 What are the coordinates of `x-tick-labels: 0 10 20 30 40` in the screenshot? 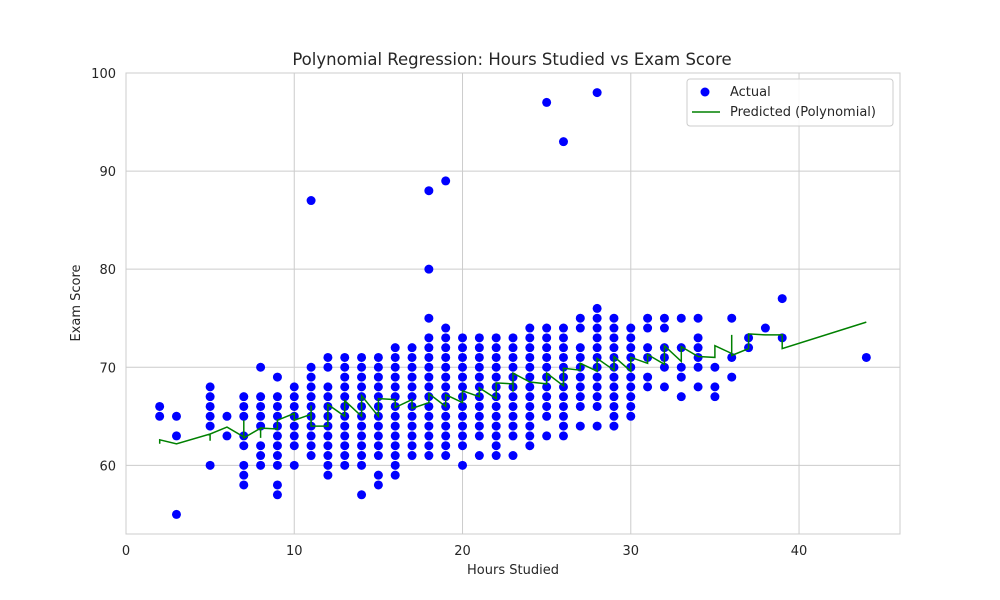 It's located at (464, 551).